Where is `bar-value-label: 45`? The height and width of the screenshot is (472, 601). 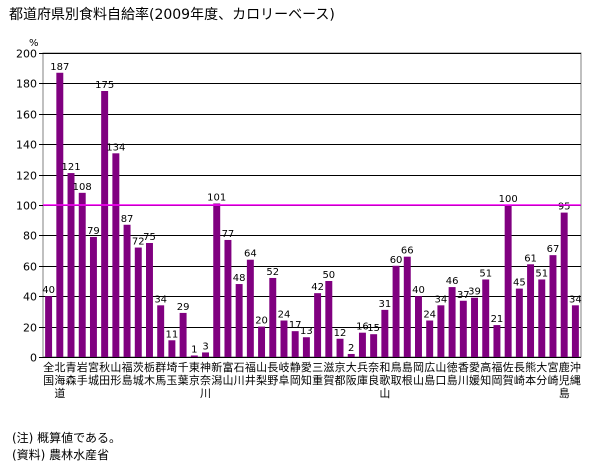
bar-value-label: 45 is located at coordinates (519, 283).